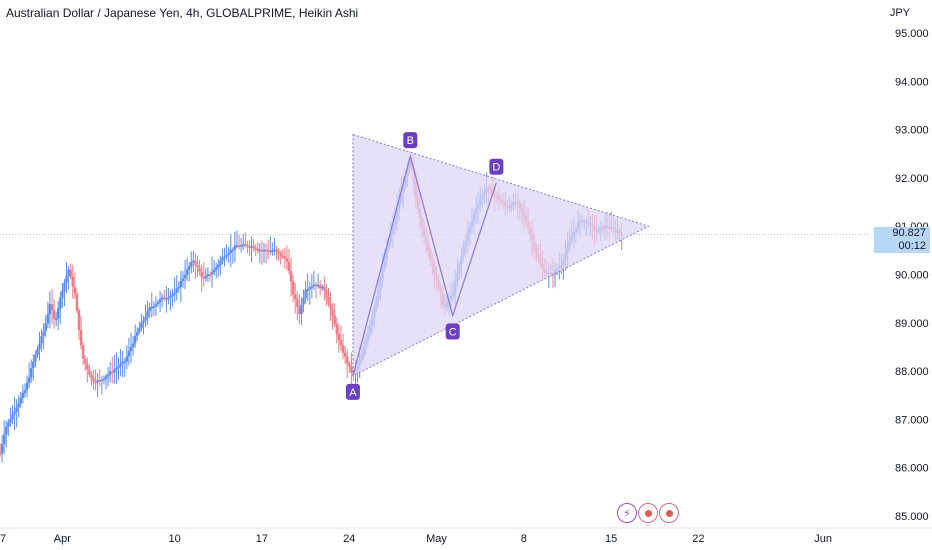  Describe the element at coordinates (823, 539) in the screenshot. I see `x-tick-label: Jun` at that location.